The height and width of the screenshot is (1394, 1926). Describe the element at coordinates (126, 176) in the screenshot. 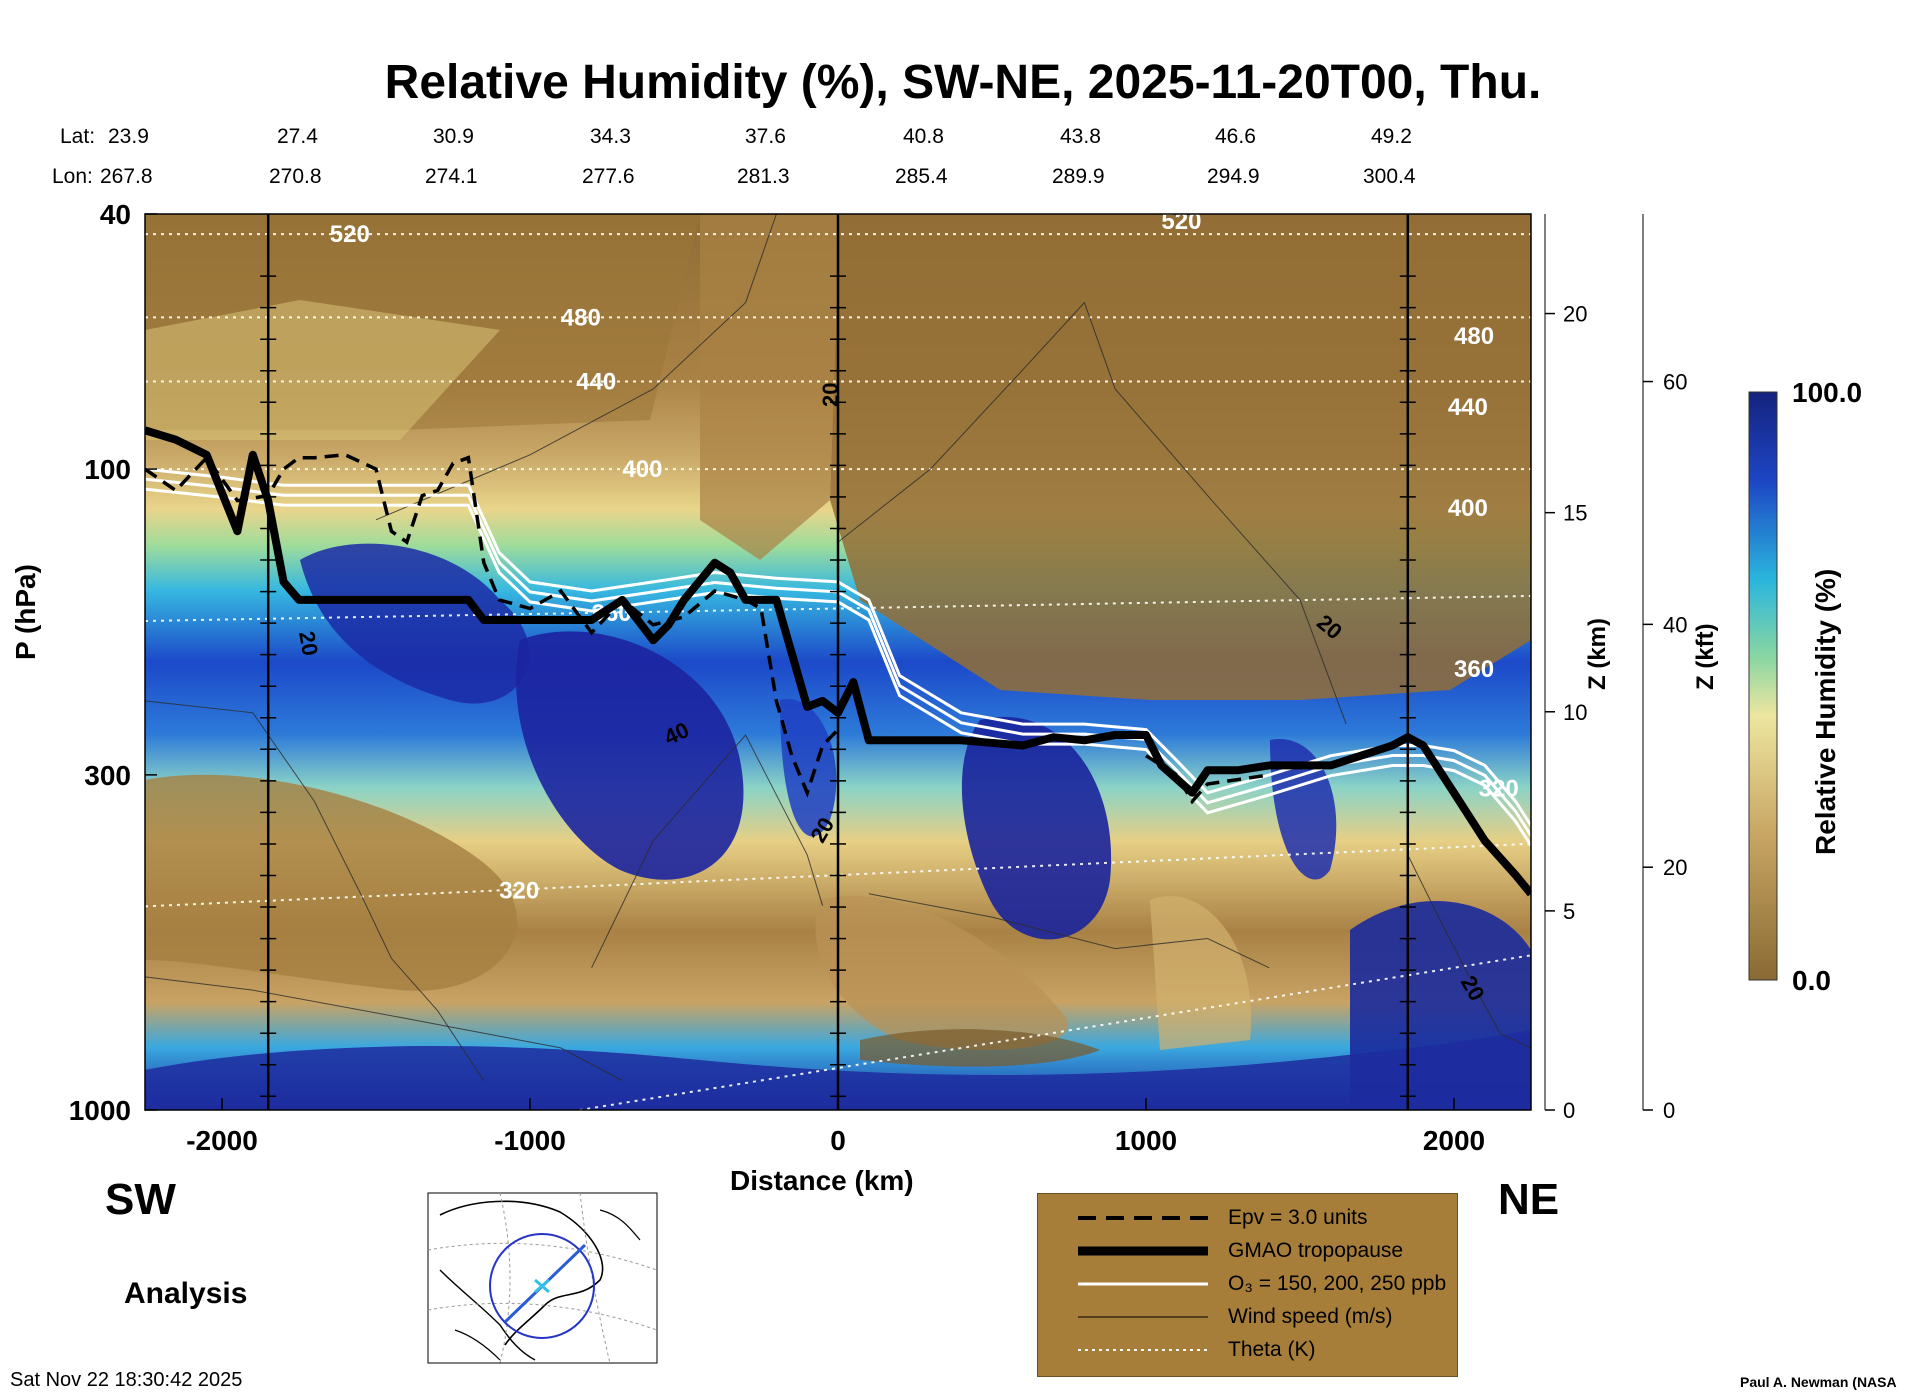

I see `lon-value: 267.8` at that location.